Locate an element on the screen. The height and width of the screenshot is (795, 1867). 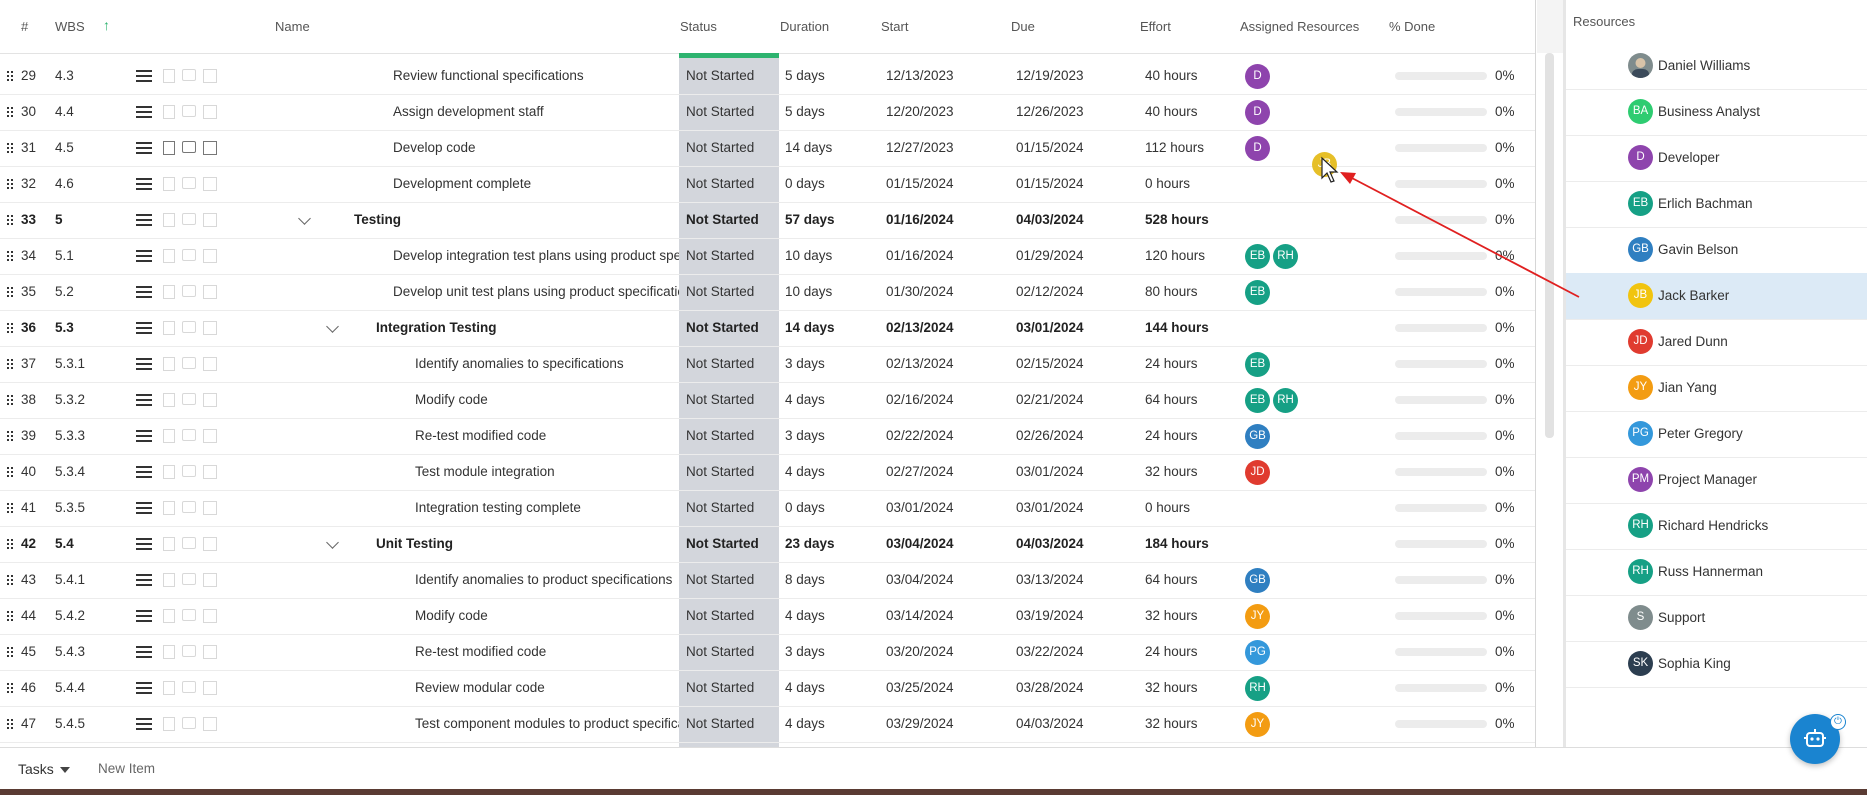
duration-cell: 5 days is located at coordinates (805, 111).